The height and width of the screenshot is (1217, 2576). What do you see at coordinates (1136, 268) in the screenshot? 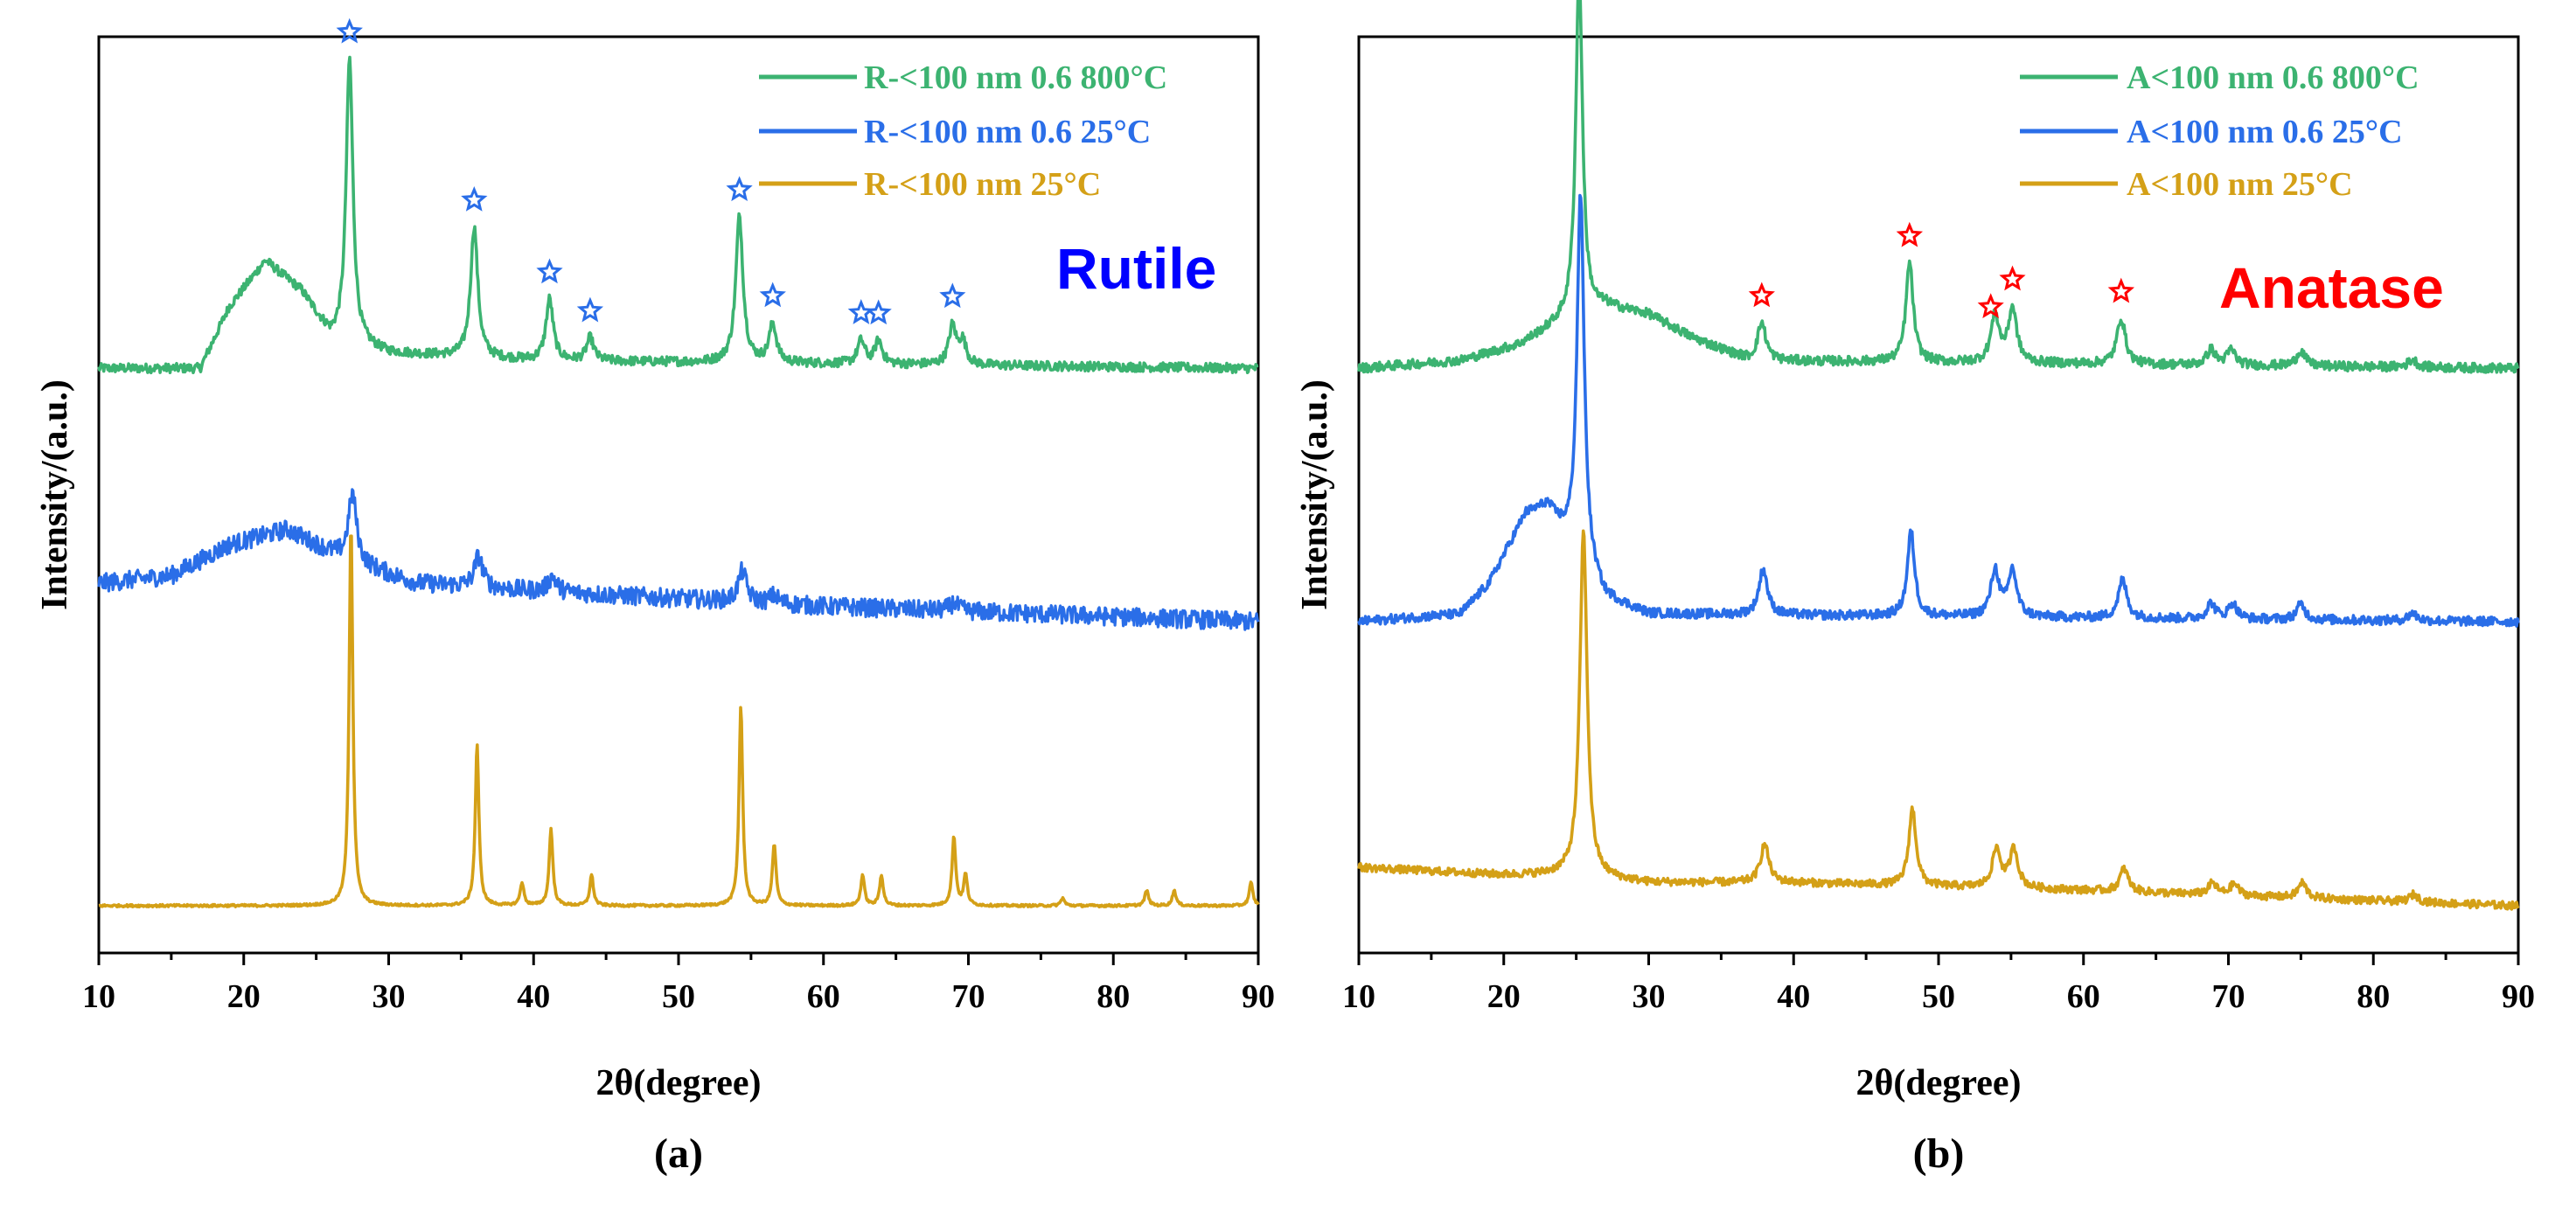
I see `phase-label-rutile: Rutile` at bounding box center [1136, 268].